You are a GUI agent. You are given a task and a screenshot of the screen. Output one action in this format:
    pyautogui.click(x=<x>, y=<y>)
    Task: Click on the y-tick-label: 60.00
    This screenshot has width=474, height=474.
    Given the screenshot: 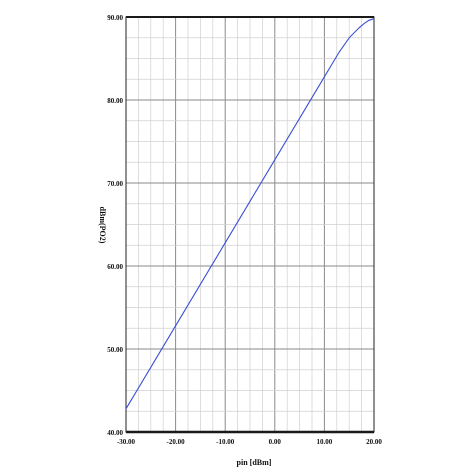 What is the action you would take?
    pyautogui.click(x=115, y=267)
    